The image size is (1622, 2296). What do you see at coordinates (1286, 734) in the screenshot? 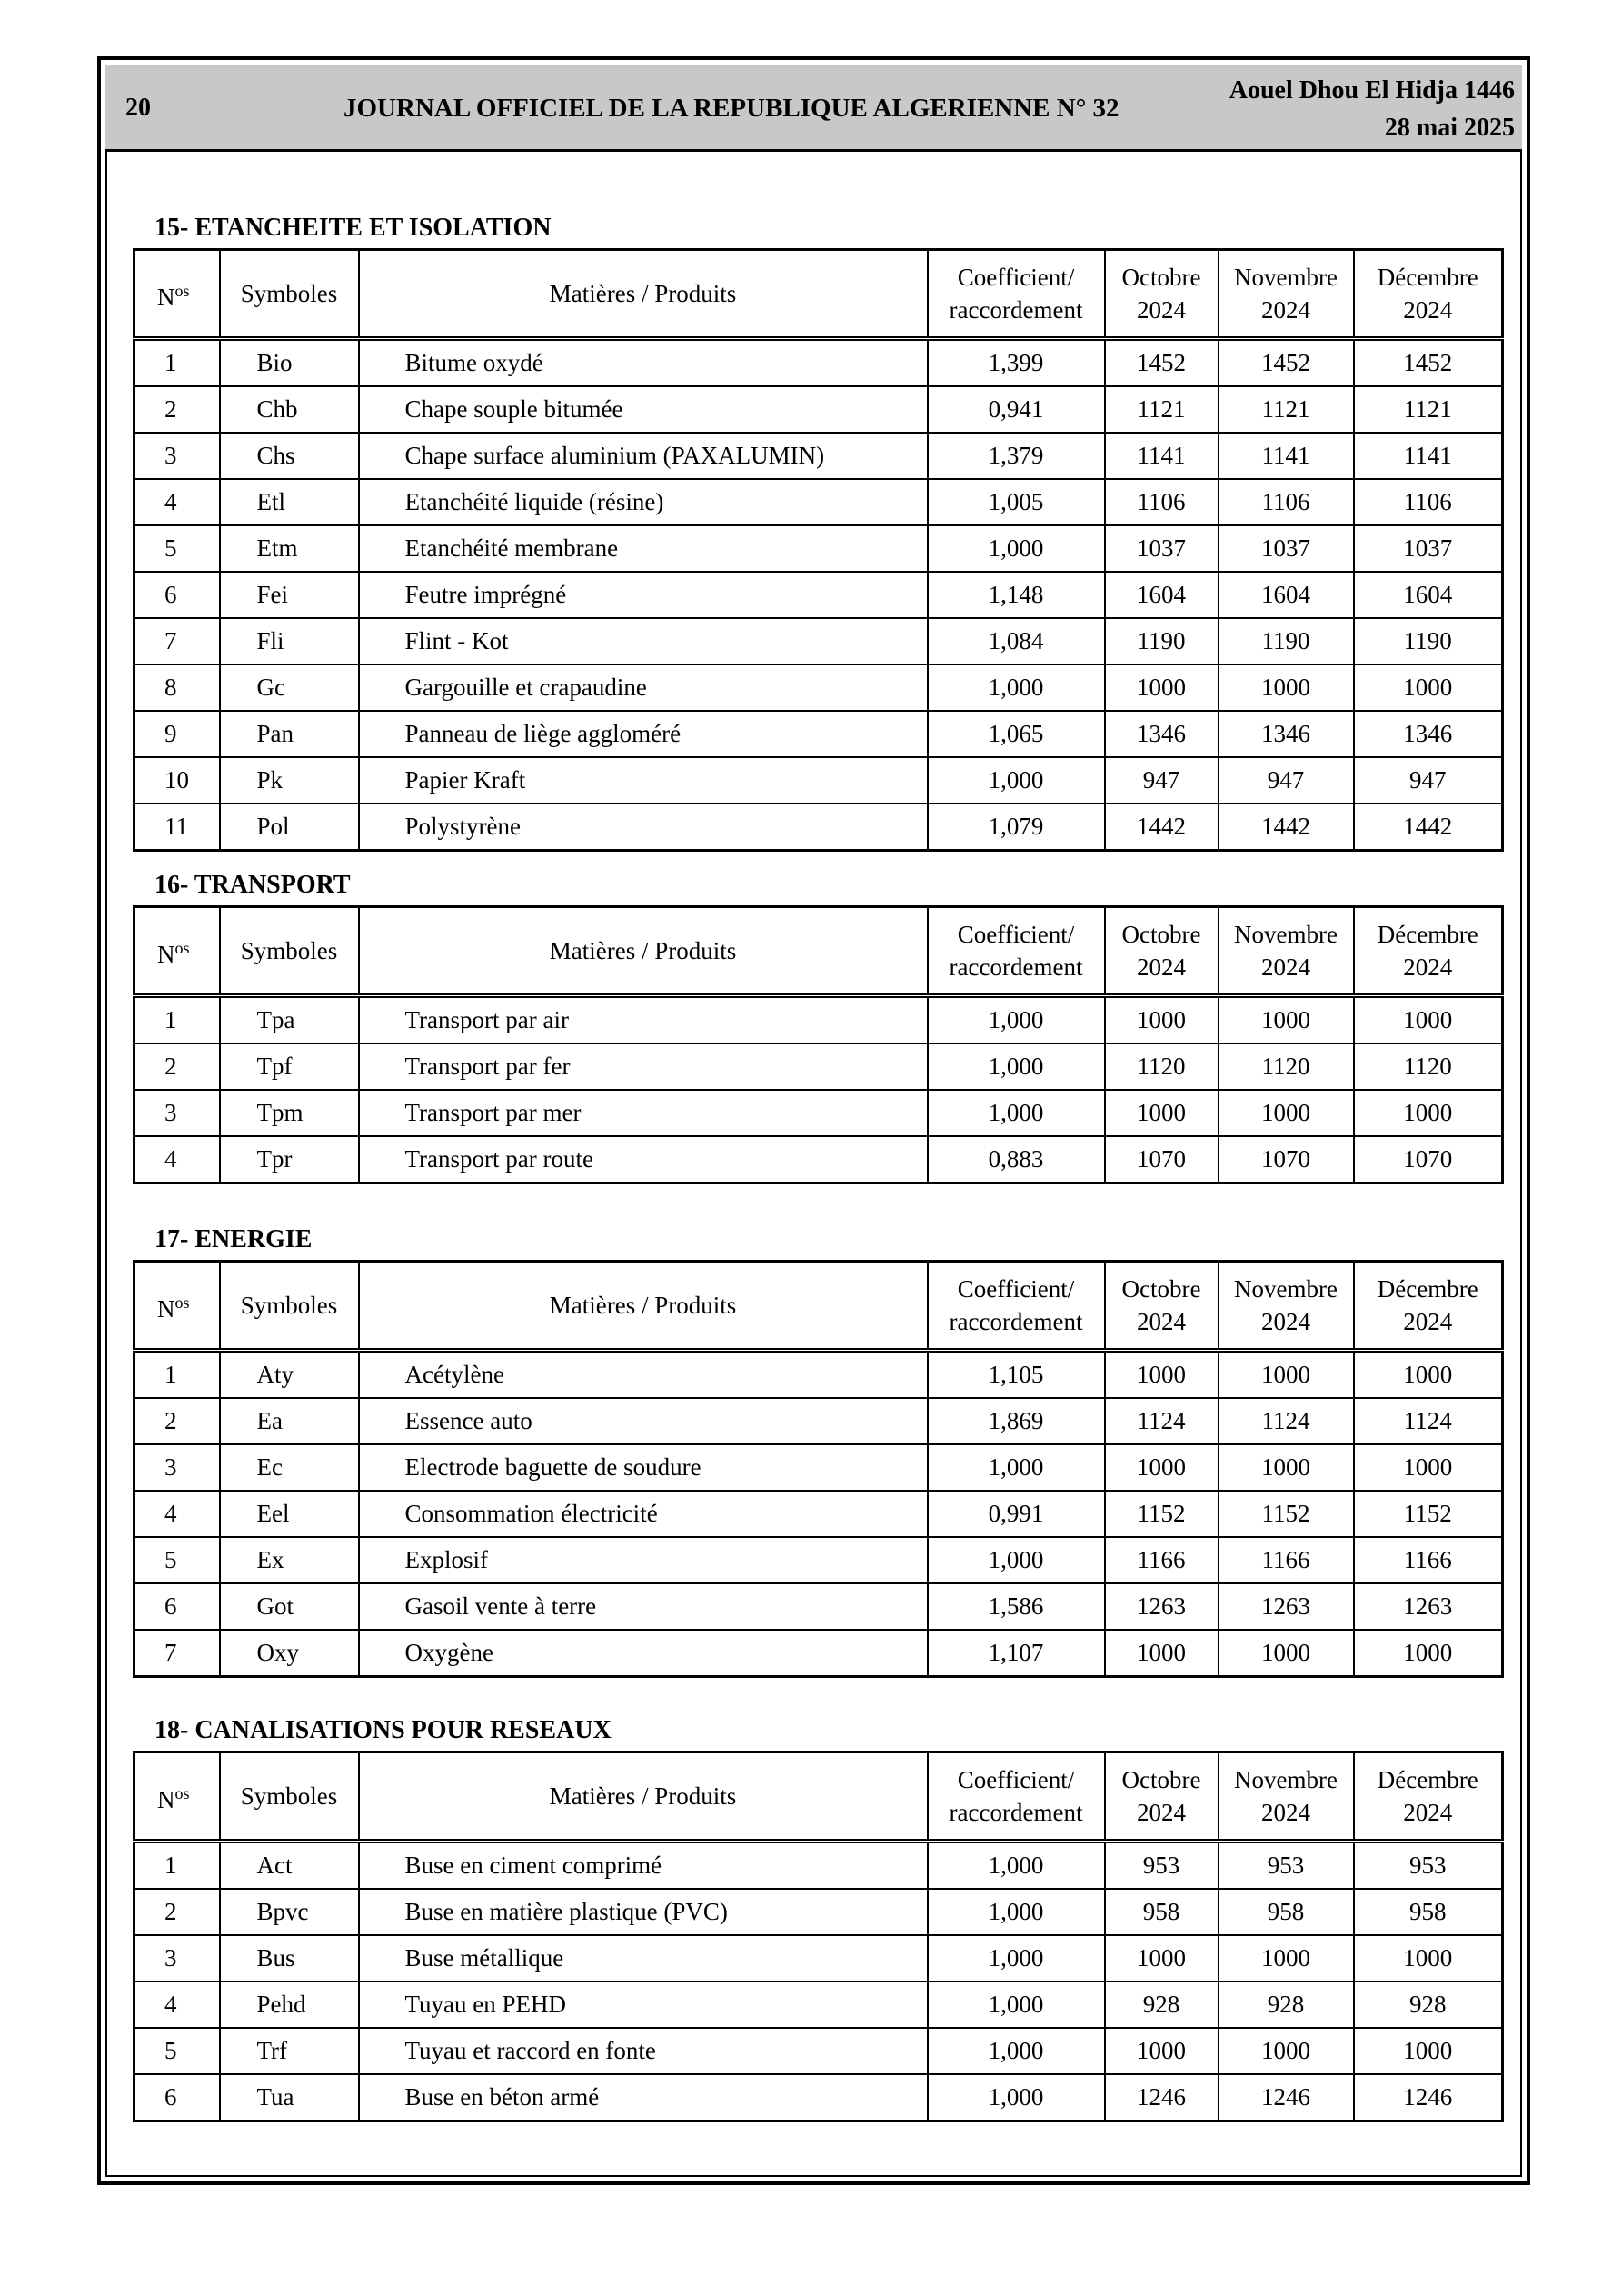
I see `cell: 1346` at bounding box center [1286, 734].